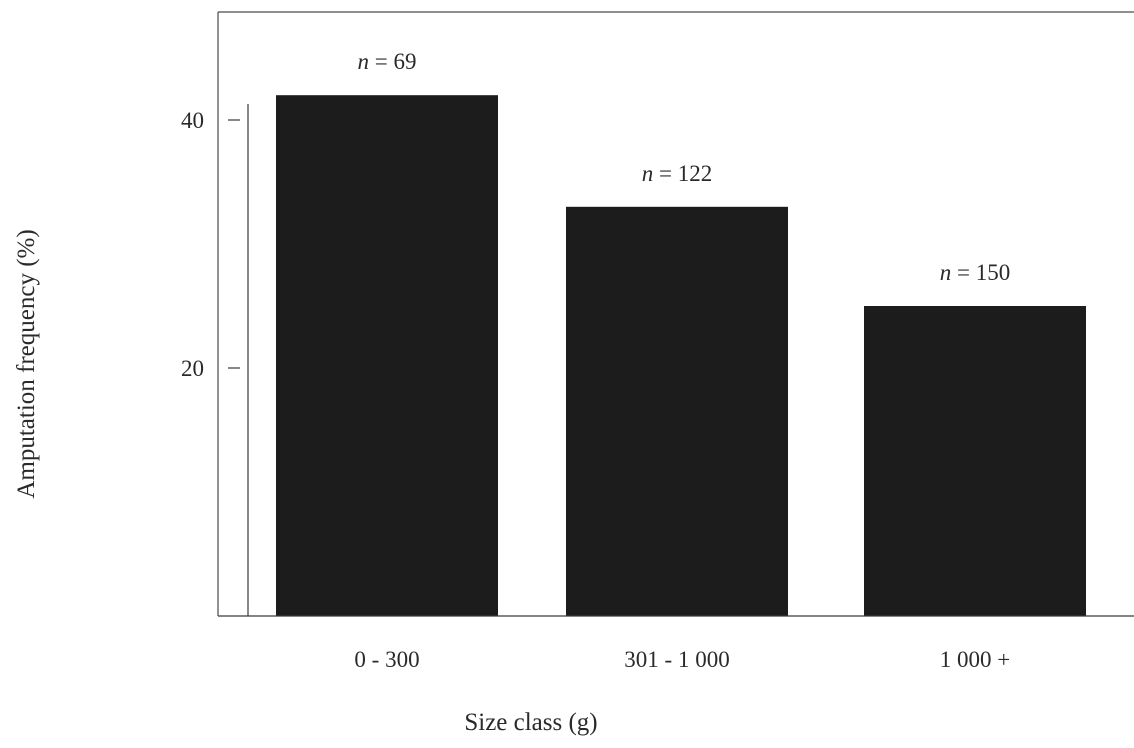  Describe the element at coordinates (26, 363) in the screenshot. I see `y-axis-title: Amputation frequency (%)` at that location.